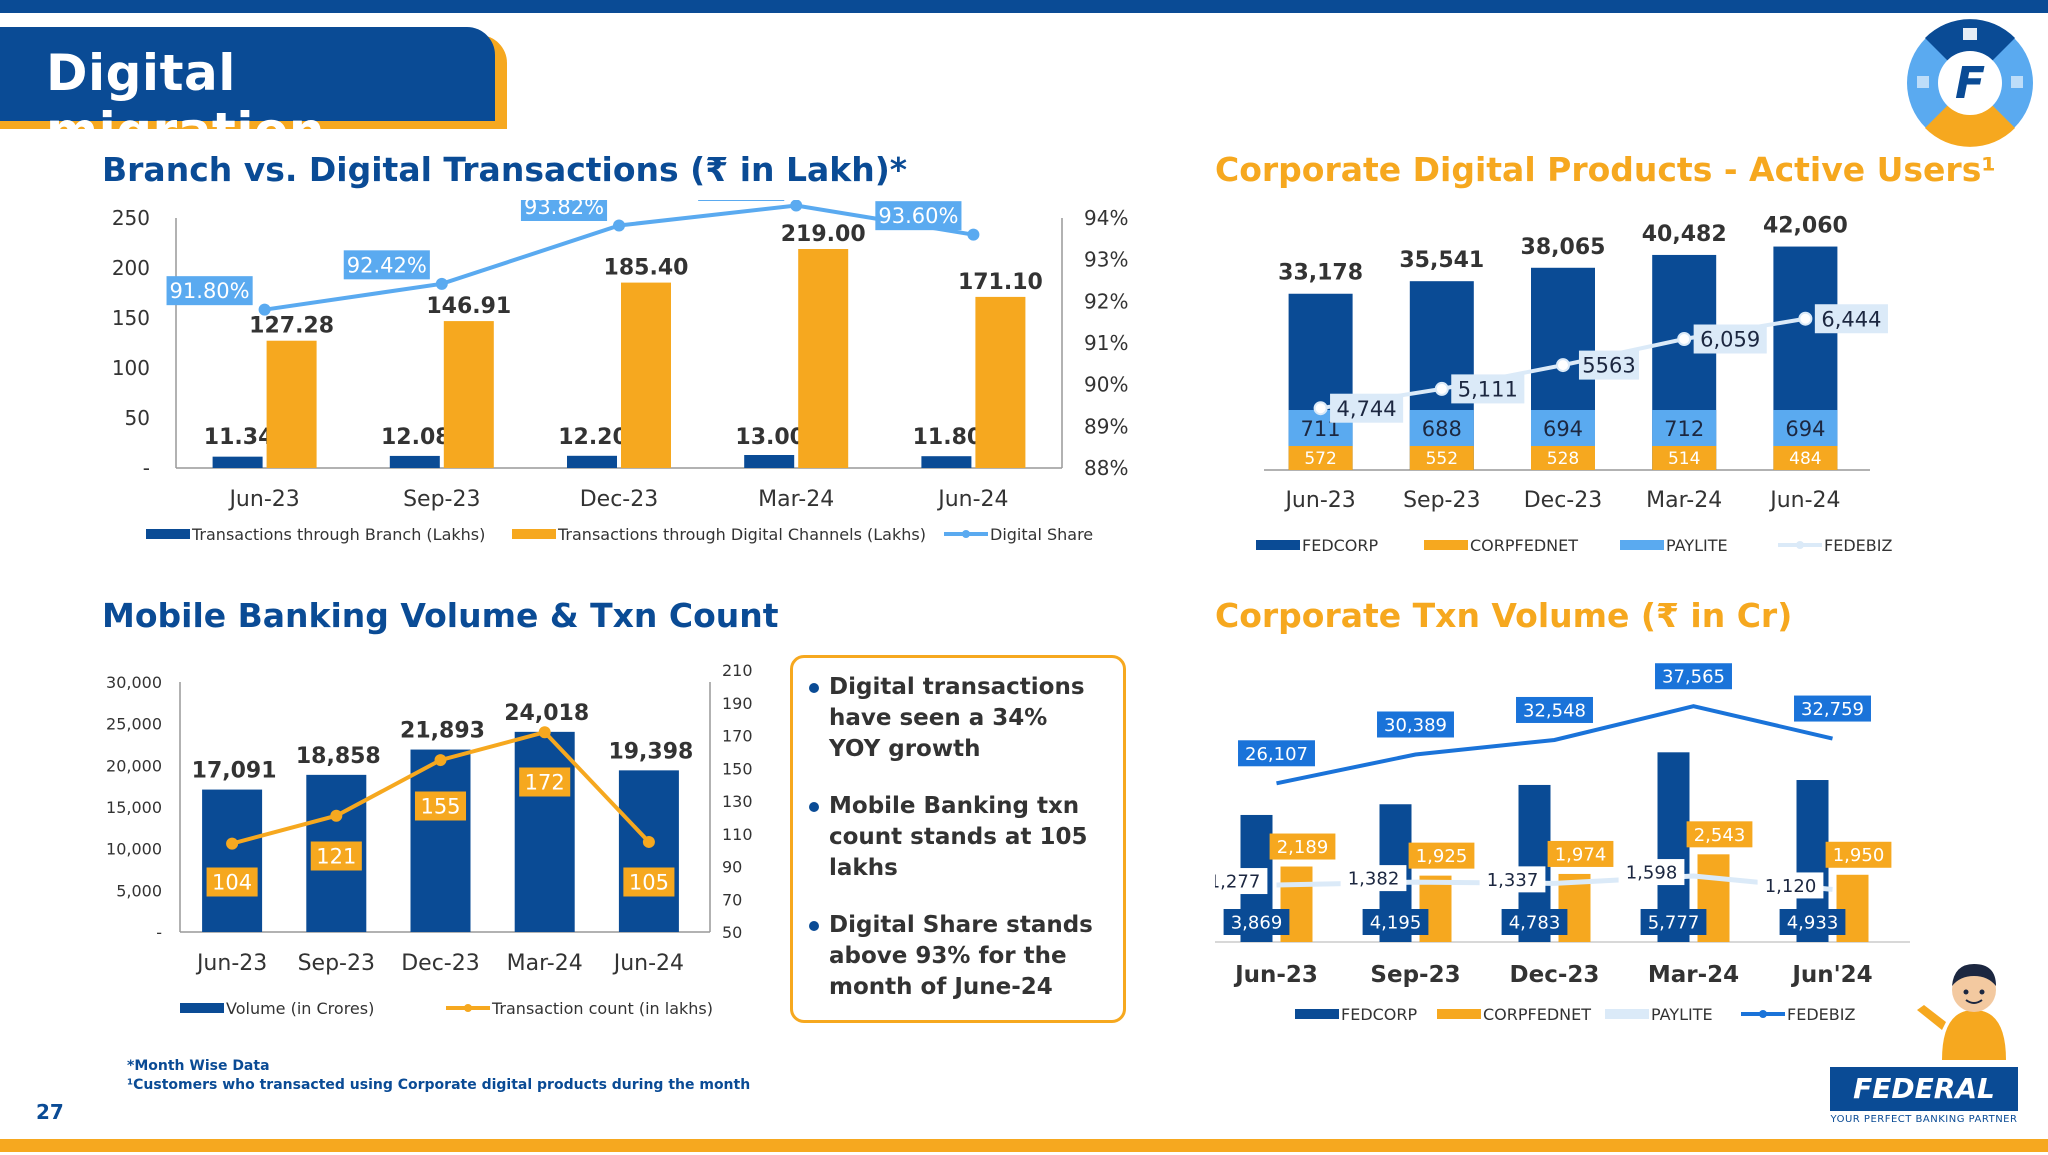  Describe the element at coordinates (300, 1008) in the screenshot. I see `legend-label: Volume (in Crores)` at that location.